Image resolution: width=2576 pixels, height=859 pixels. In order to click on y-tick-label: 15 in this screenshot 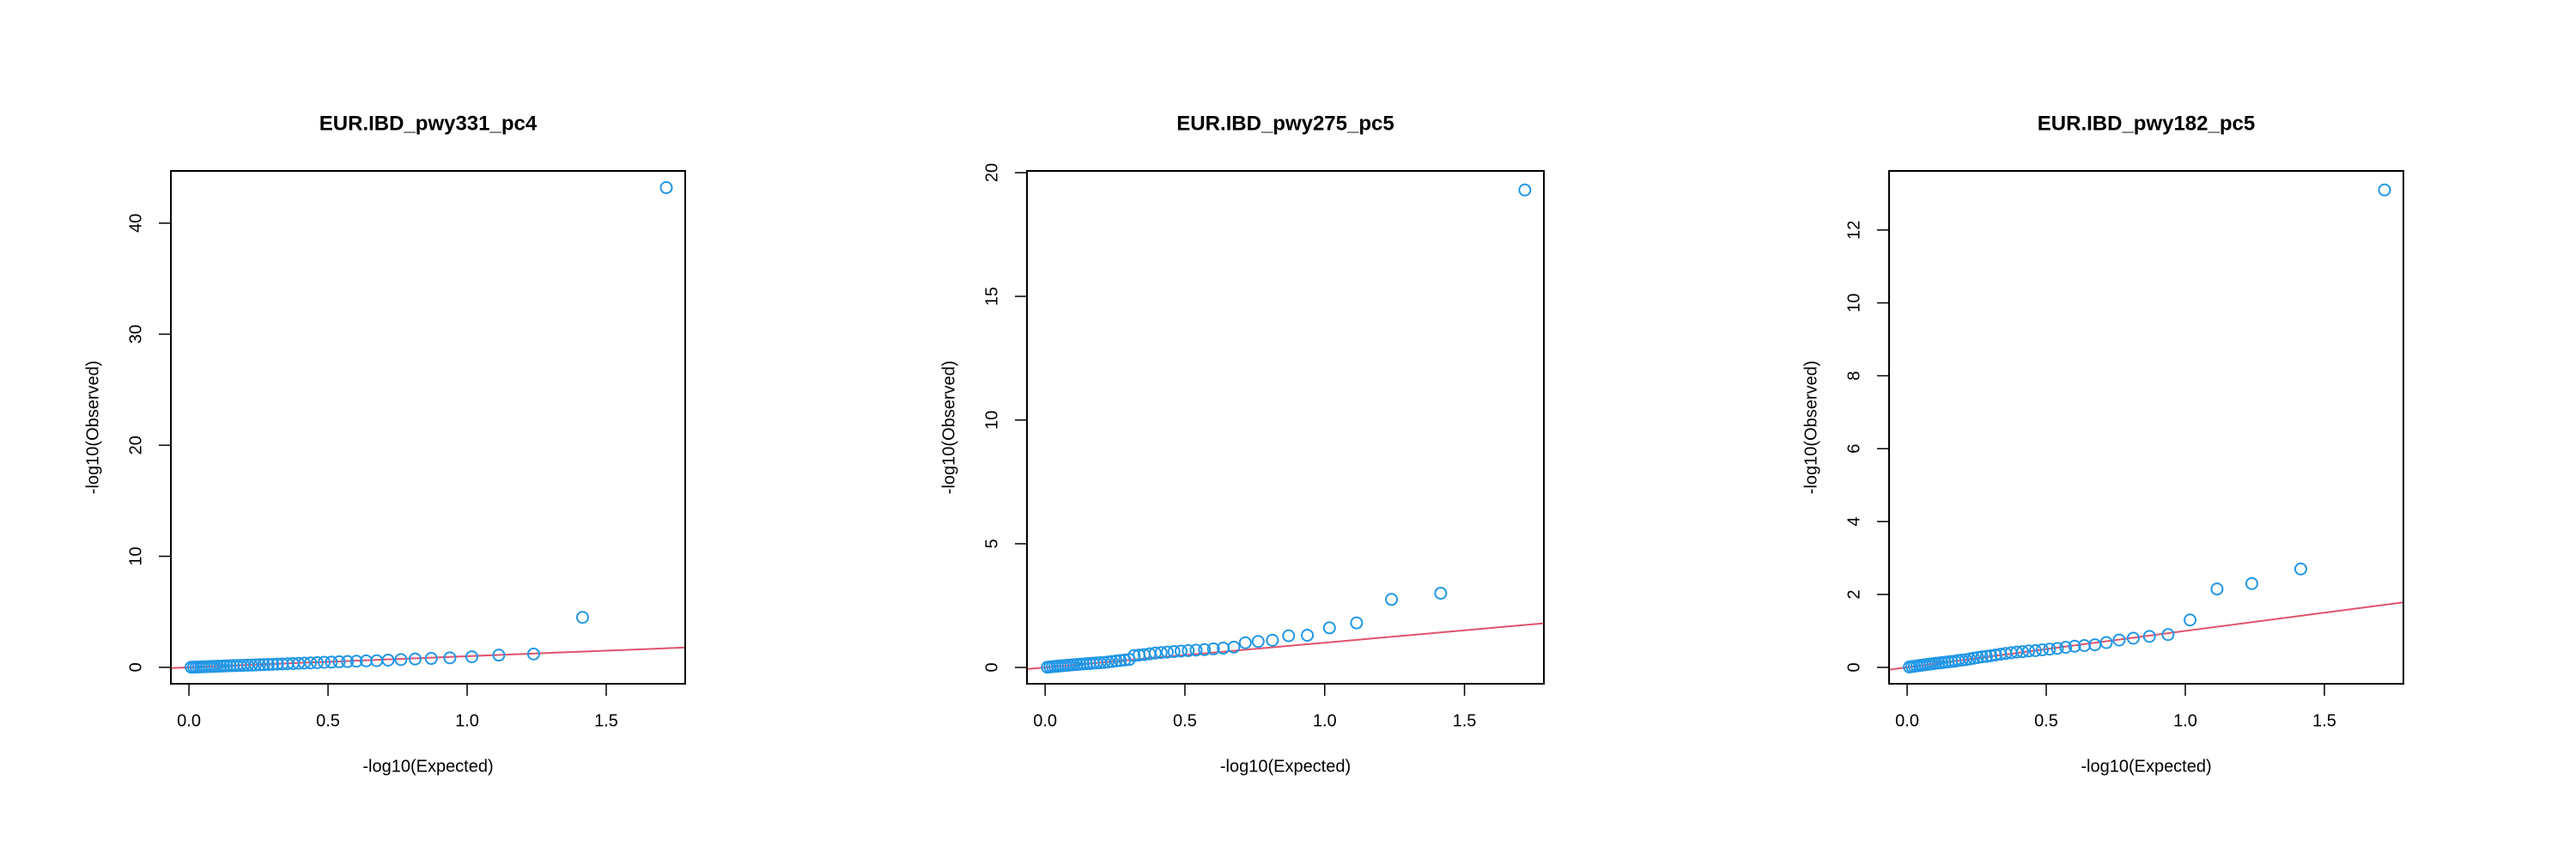, I will do `click(991, 296)`.